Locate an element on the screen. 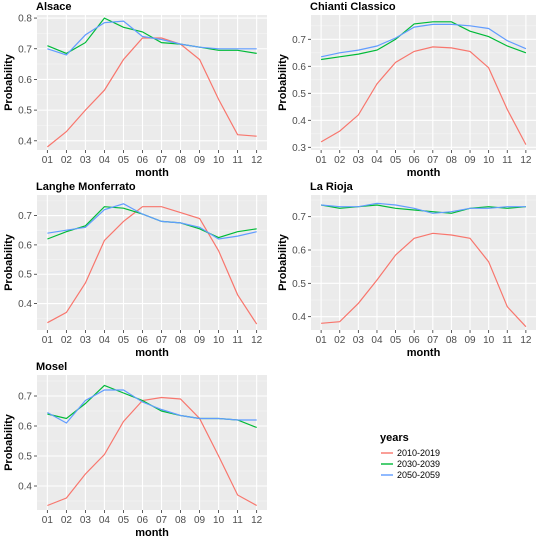 This screenshot has width=550, height=545. panel-title: Mosel is located at coordinates (51, 367).